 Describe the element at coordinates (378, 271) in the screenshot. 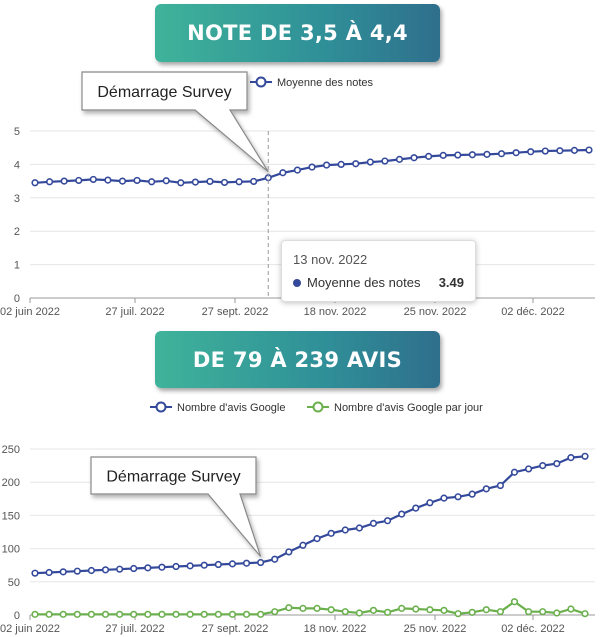

I see `tooltip: 13 nov. 2022 Moyenne des notes 3.49` at that location.